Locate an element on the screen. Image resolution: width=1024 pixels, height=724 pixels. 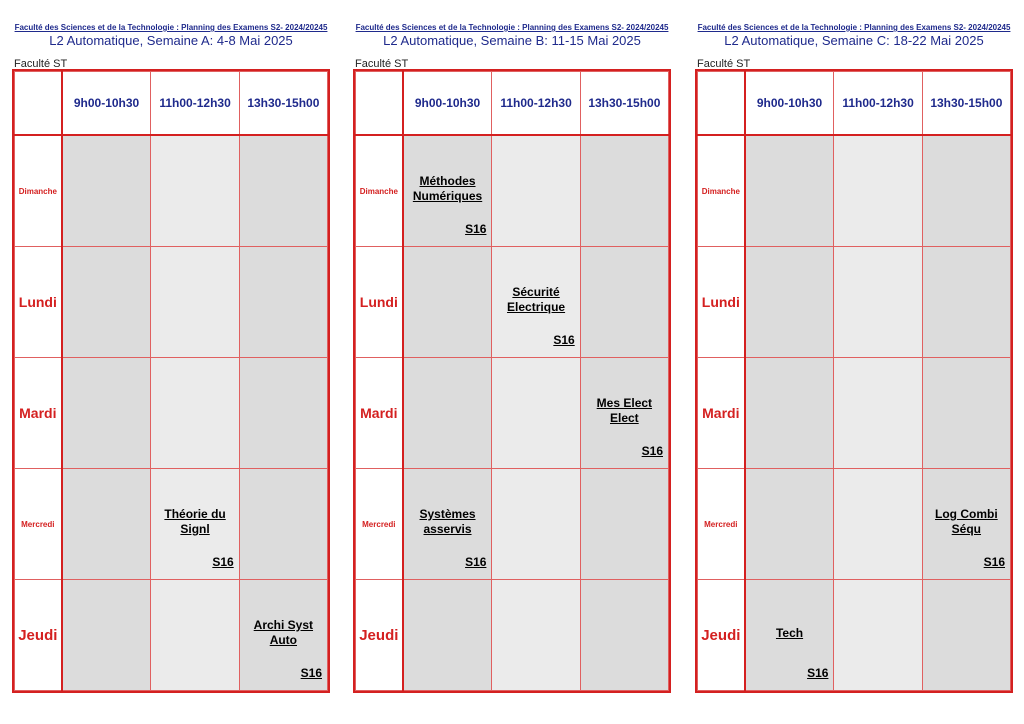
schedule-cell: Théorie du Signl S16 is located at coordinates (195, 524).